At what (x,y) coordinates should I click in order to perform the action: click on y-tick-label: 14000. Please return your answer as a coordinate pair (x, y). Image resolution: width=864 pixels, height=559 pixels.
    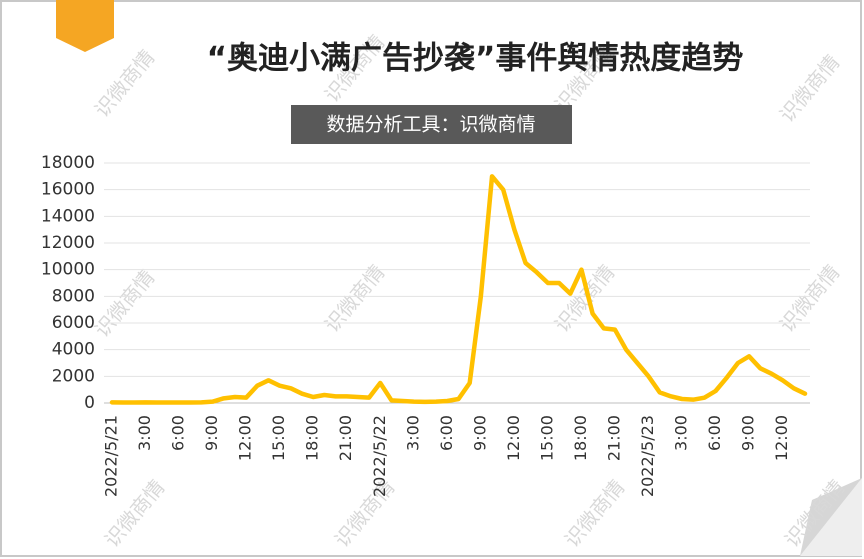
    Looking at the image, I should click on (68, 216).